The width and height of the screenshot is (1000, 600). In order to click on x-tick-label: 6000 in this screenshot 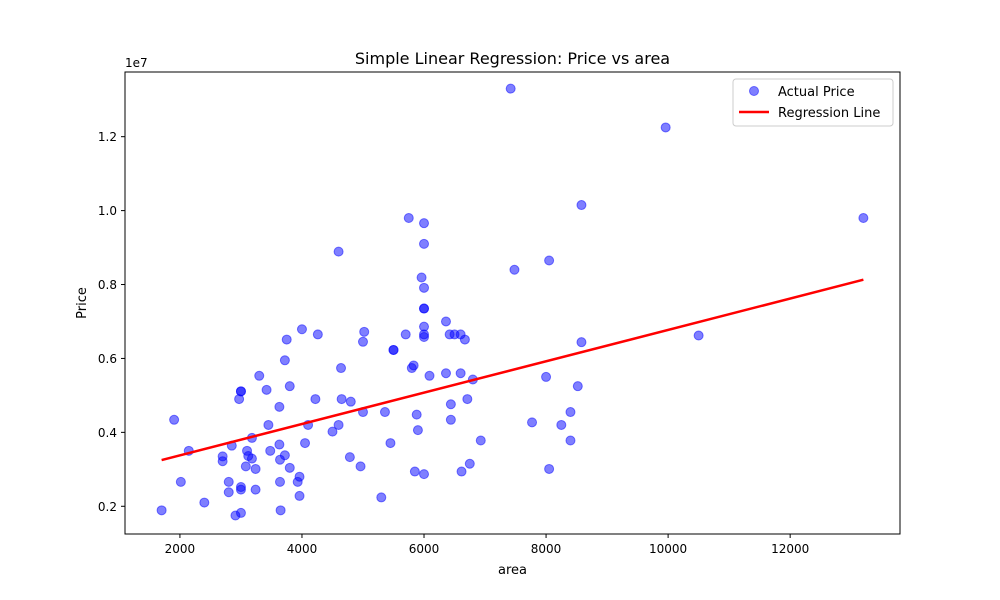, I will do `click(424, 549)`.